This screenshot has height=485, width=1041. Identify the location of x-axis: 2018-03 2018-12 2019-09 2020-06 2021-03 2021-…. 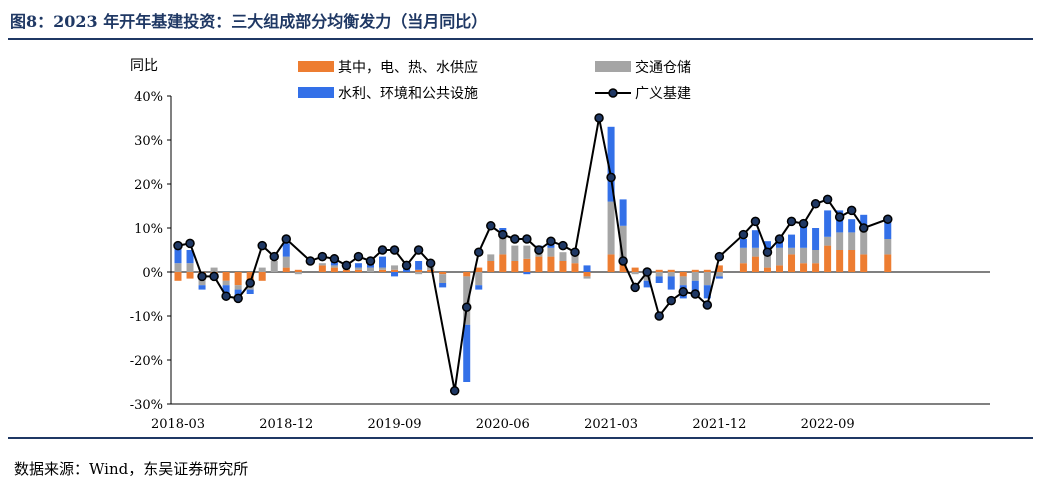
(570, 417).